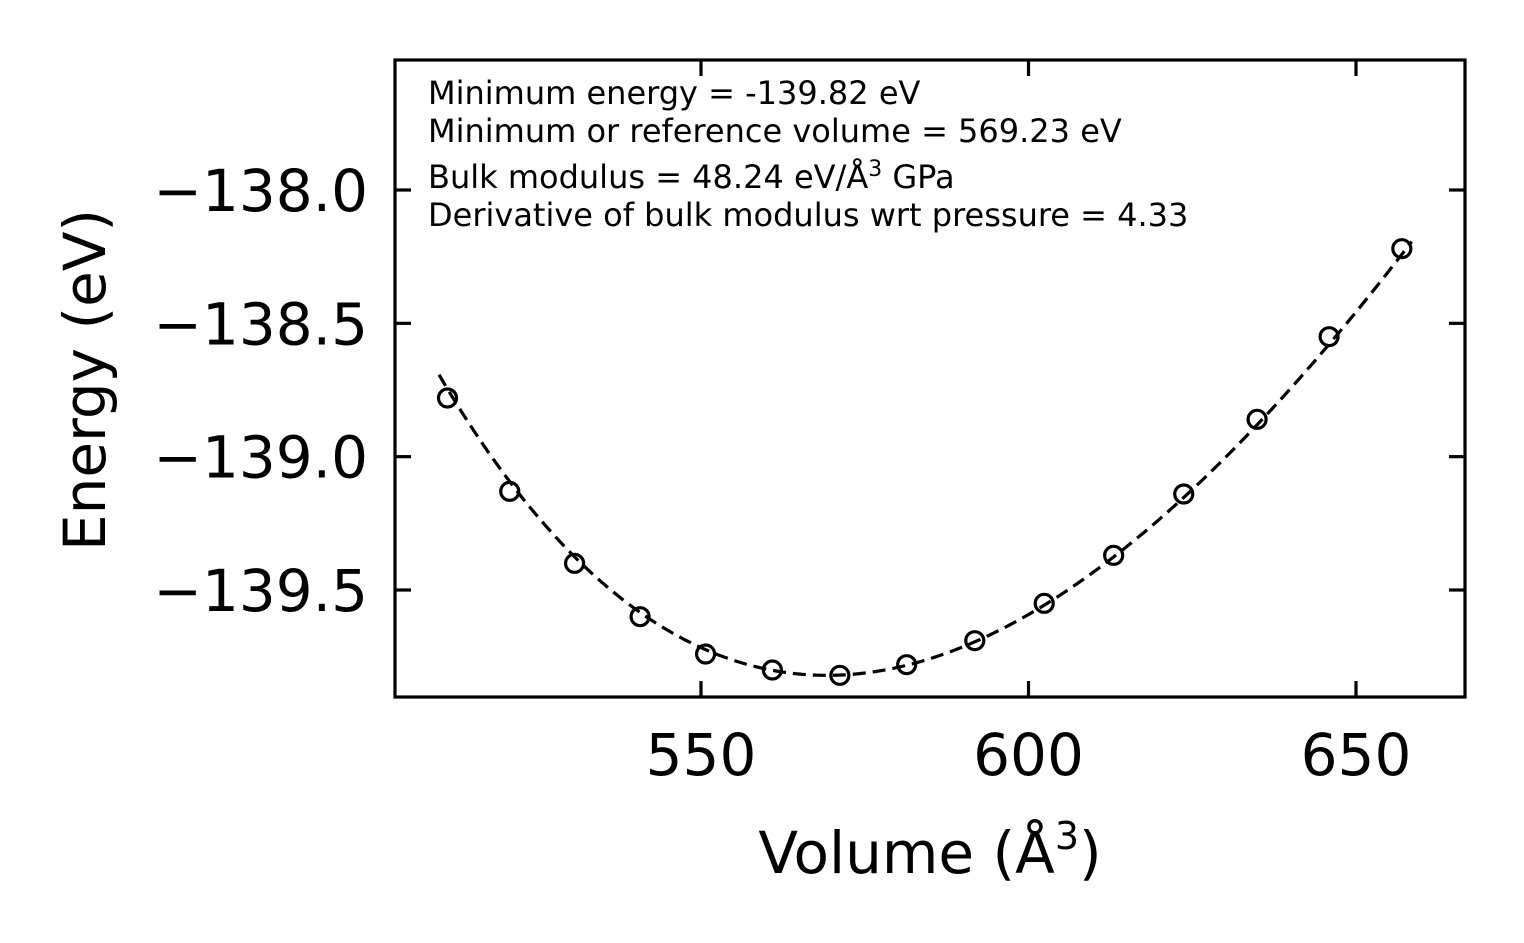 The width and height of the screenshot is (1524, 943). I want to click on annotation-bulk-modulus-text: Bulk modulus = 48.24 eV/Å, so click(648, 177).